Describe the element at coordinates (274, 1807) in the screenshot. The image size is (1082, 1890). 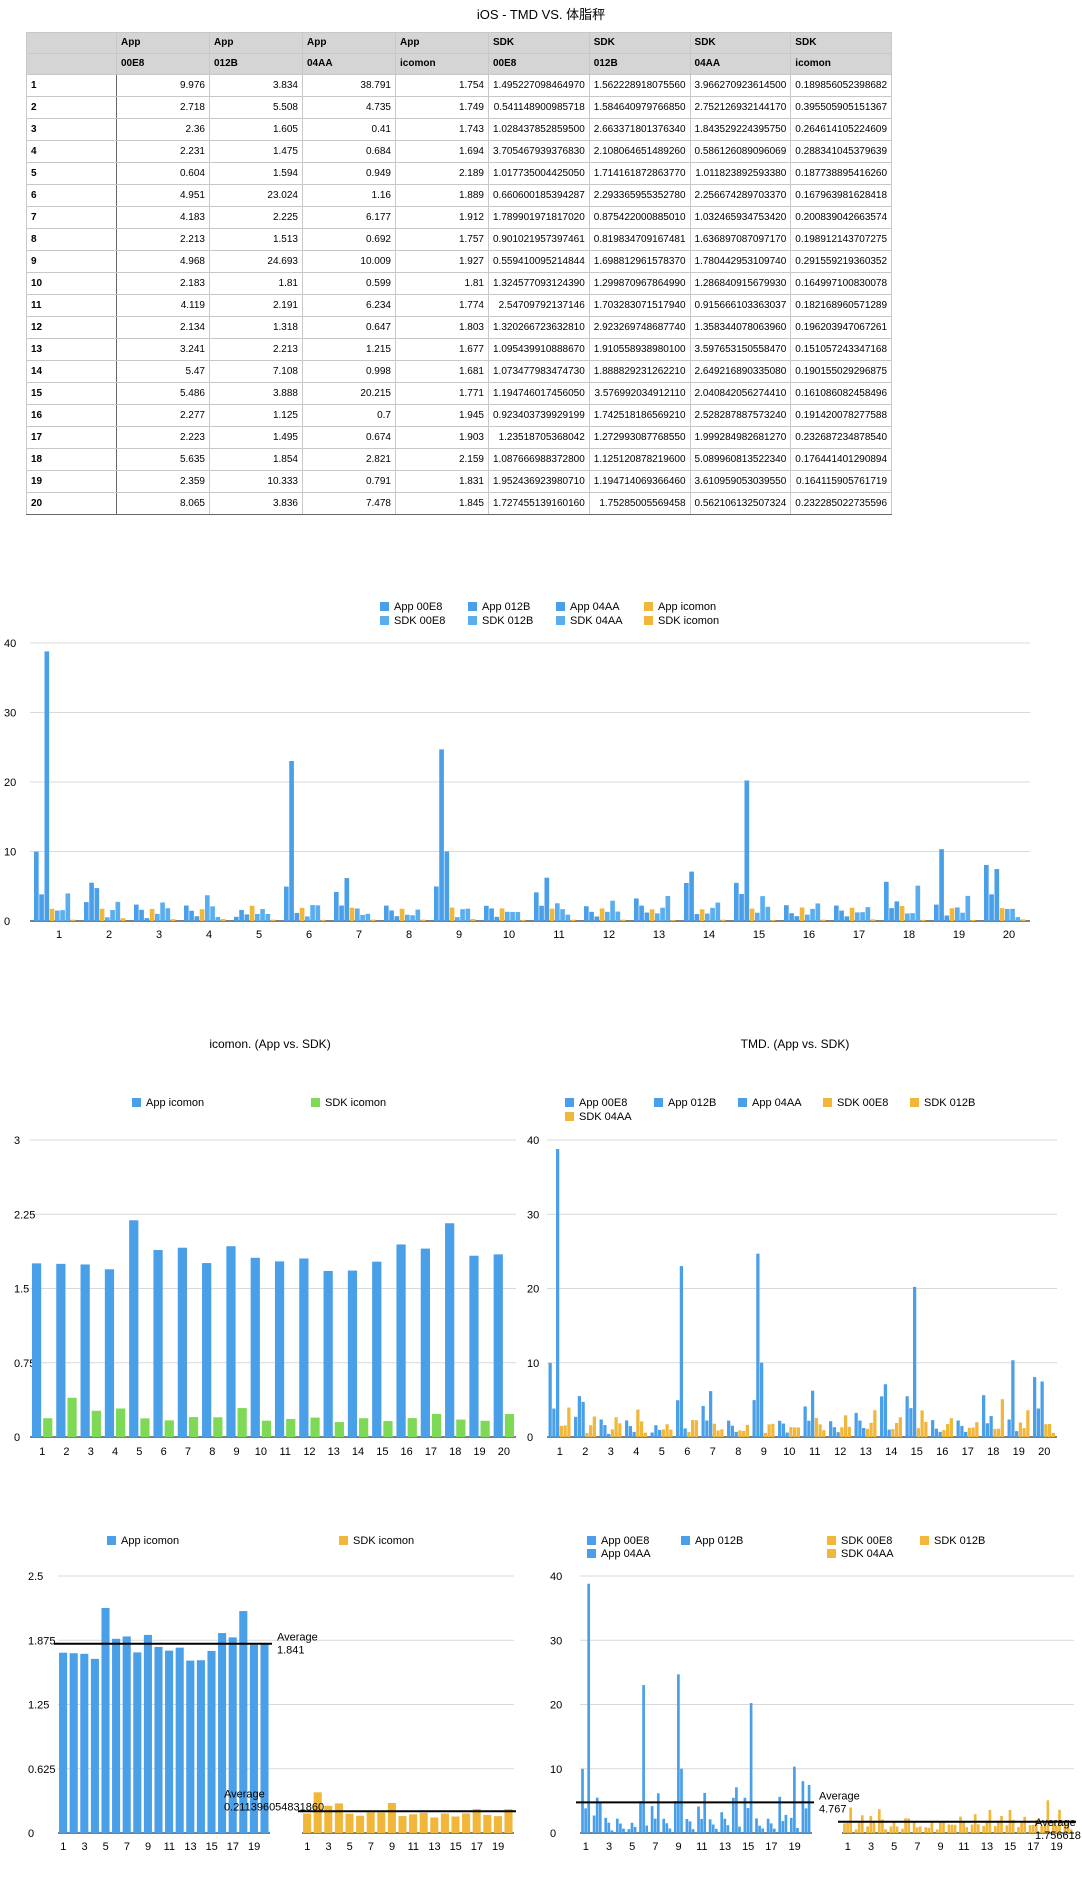
I see `average-value: 0.211396054831860` at that location.